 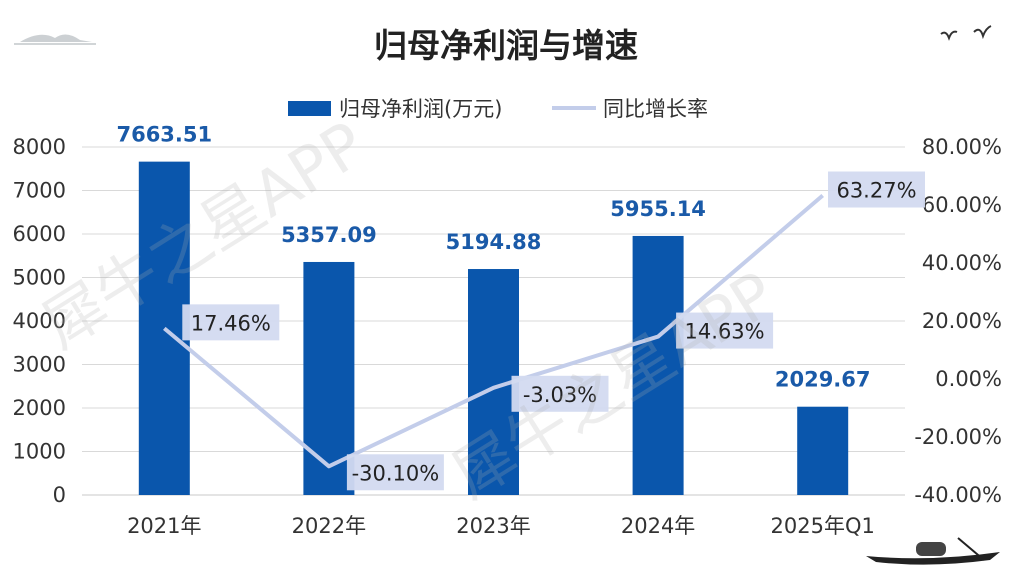 What do you see at coordinates (658, 526) in the screenshot?
I see `x-tick-label: 2024年` at bounding box center [658, 526].